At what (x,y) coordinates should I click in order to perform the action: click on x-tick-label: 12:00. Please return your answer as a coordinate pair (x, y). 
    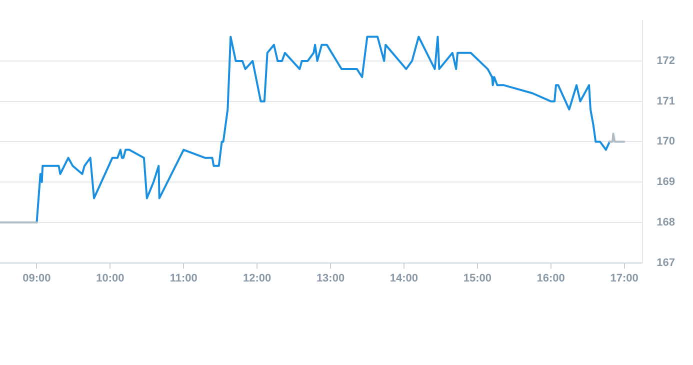
    Looking at the image, I should click on (257, 278).